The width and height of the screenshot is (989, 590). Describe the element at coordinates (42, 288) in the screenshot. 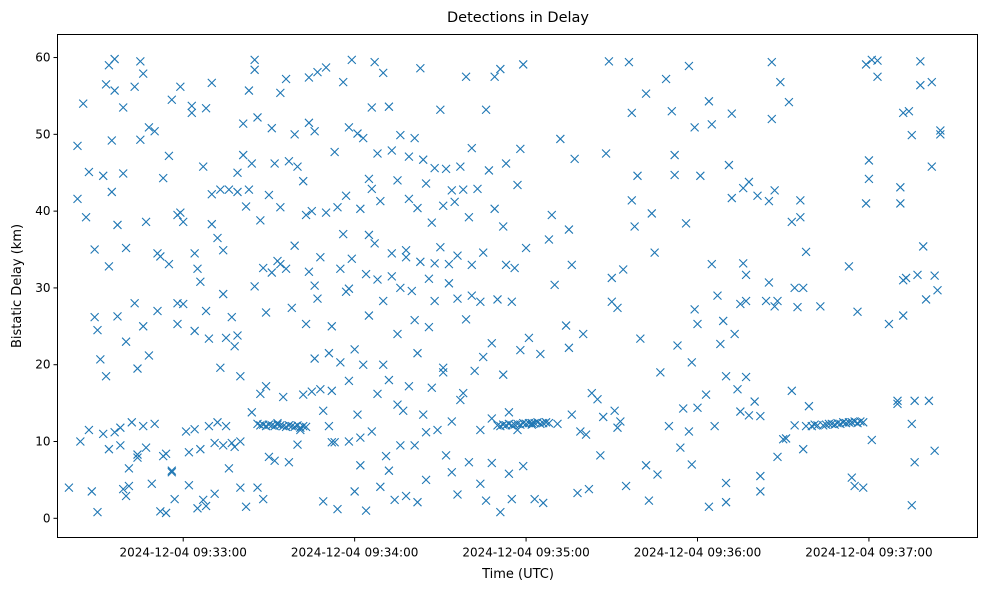

I see `y-tick-label: 30` at that location.